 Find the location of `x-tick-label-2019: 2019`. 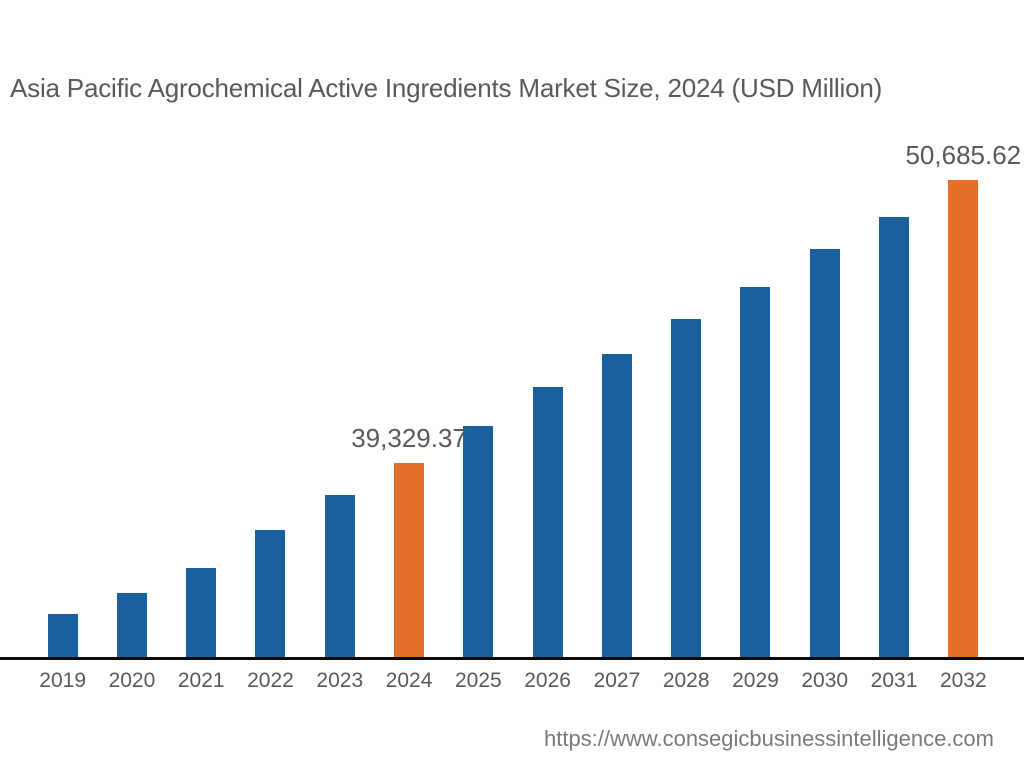

x-tick-label-2019: 2019 is located at coordinates (62, 680).